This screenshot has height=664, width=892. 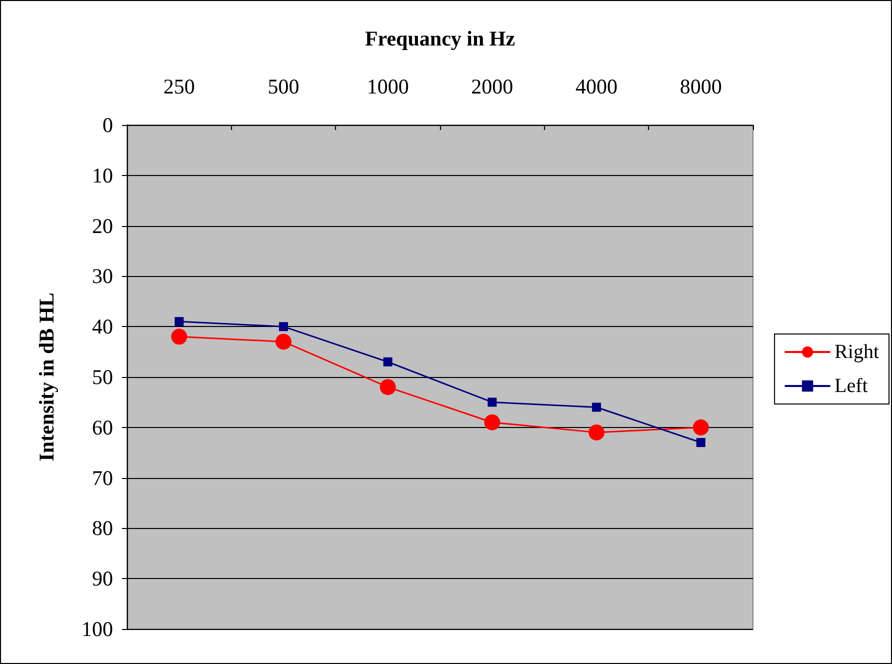 I want to click on y-tick-label: 90, so click(x=102, y=578).